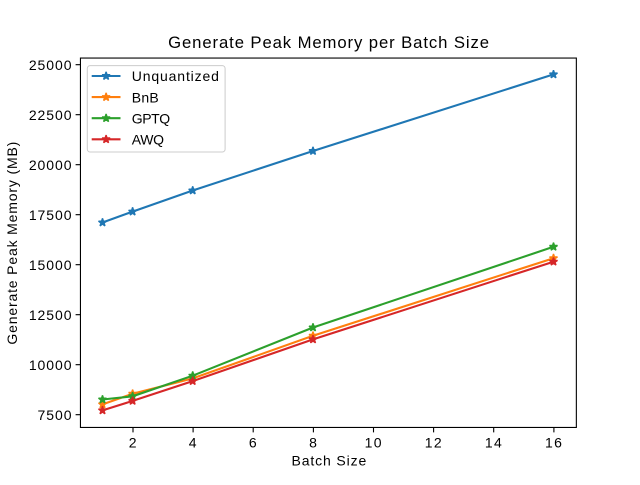 Image resolution: width=640 pixels, height=485 pixels. What do you see at coordinates (176, 76) in the screenshot?
I see `svg-text: Unquantized` at bounding box center [176, 76].